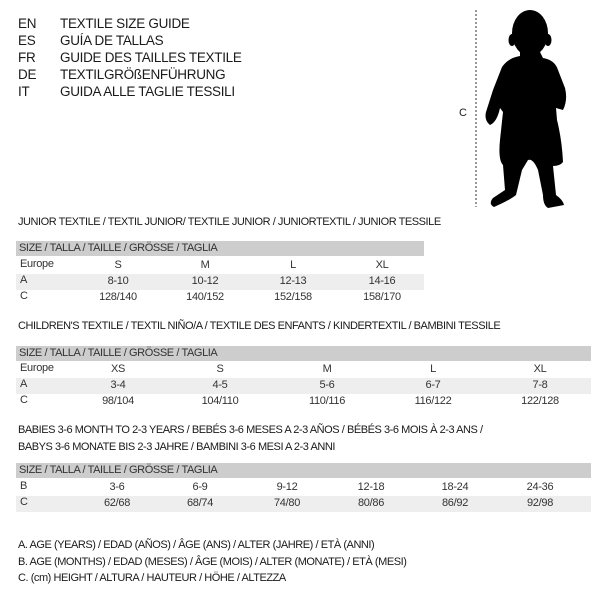 This screenshot has height=600, width=600. I want to click on lang-code-es: ES, so click(27, 40).